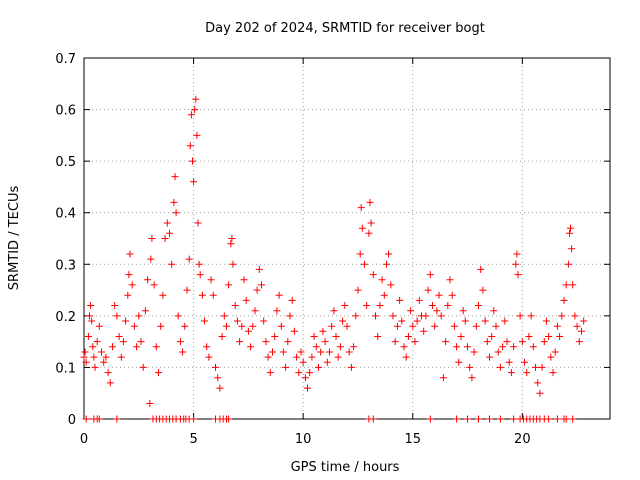 Image resolution: width=640 pixels, height=480 pixels. What do you see at coordinates (522, 439) in the screenshot?
I see `x-tick-label: 20` at bounding box center [522, 439].